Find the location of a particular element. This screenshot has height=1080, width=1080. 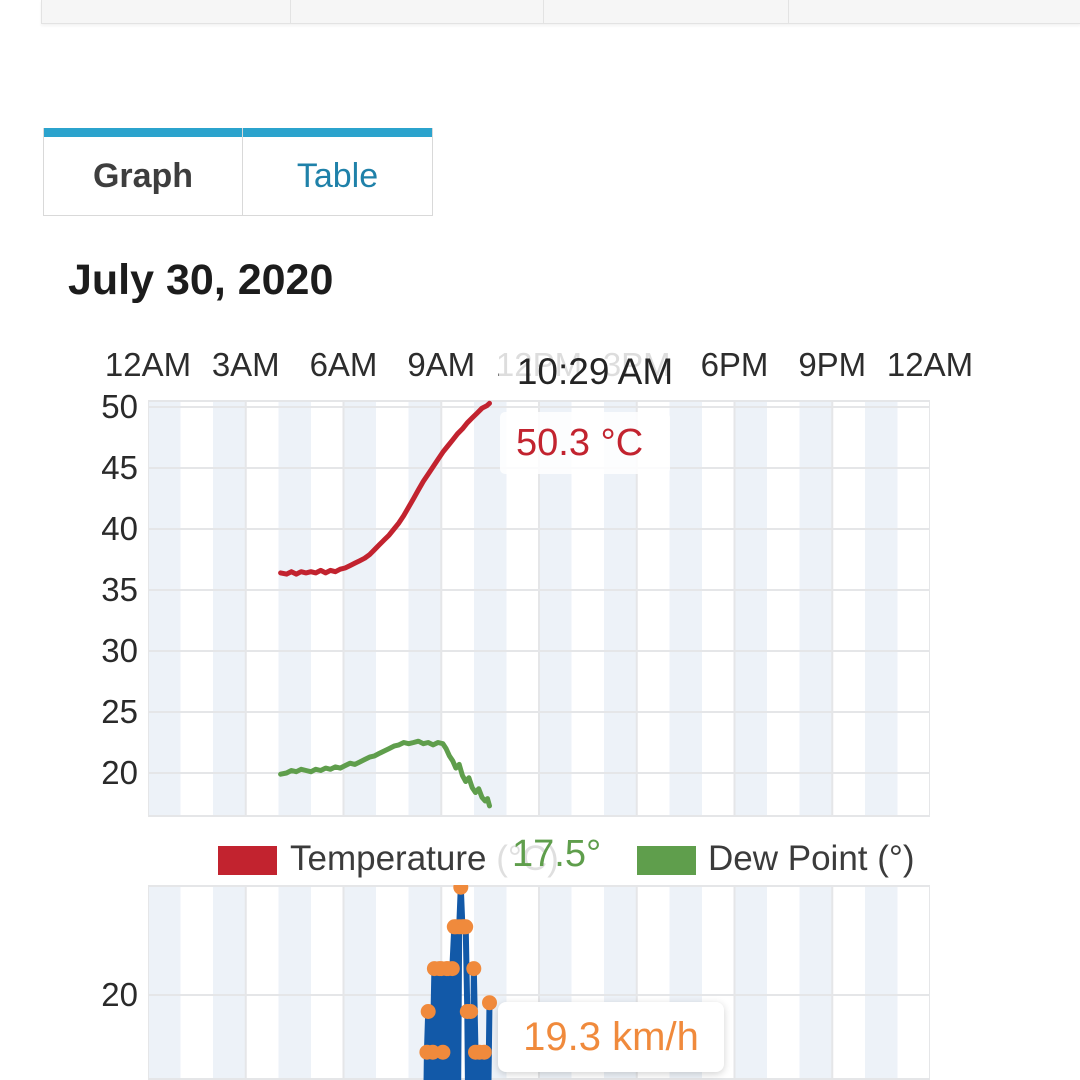

wind-line is located at coordinates (539, 982).